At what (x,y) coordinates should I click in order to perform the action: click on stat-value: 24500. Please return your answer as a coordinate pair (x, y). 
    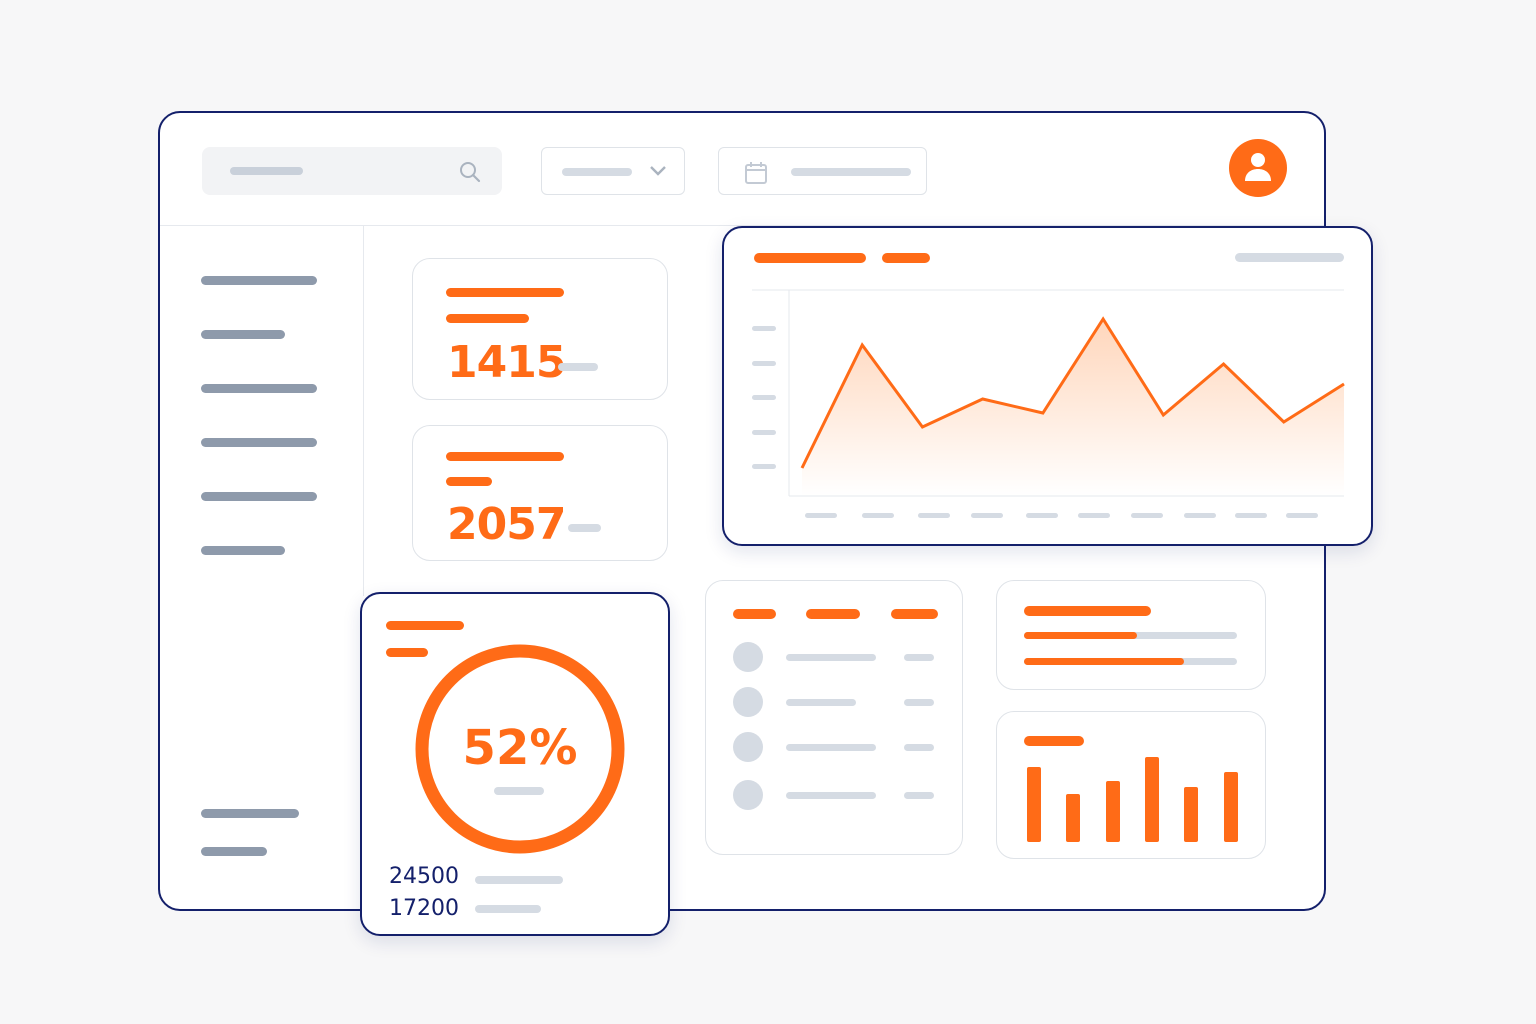
    Looking at the image, I should click on (424, 876).